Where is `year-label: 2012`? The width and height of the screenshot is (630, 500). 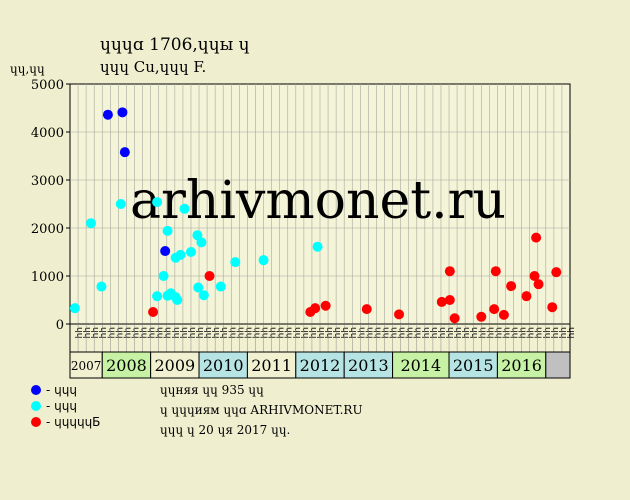 year-label: 2012 is located at coordinates (320, 365).